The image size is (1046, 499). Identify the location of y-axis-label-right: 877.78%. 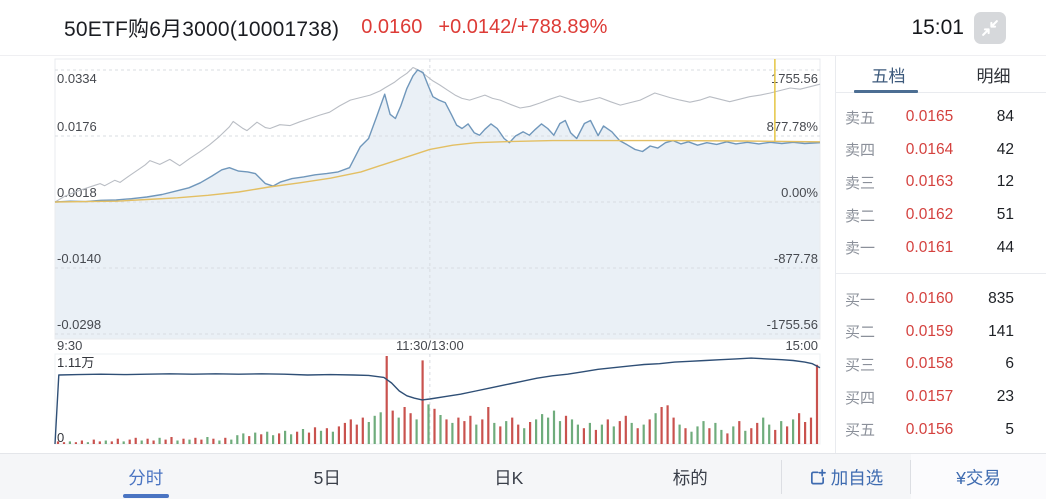
(793, 126).